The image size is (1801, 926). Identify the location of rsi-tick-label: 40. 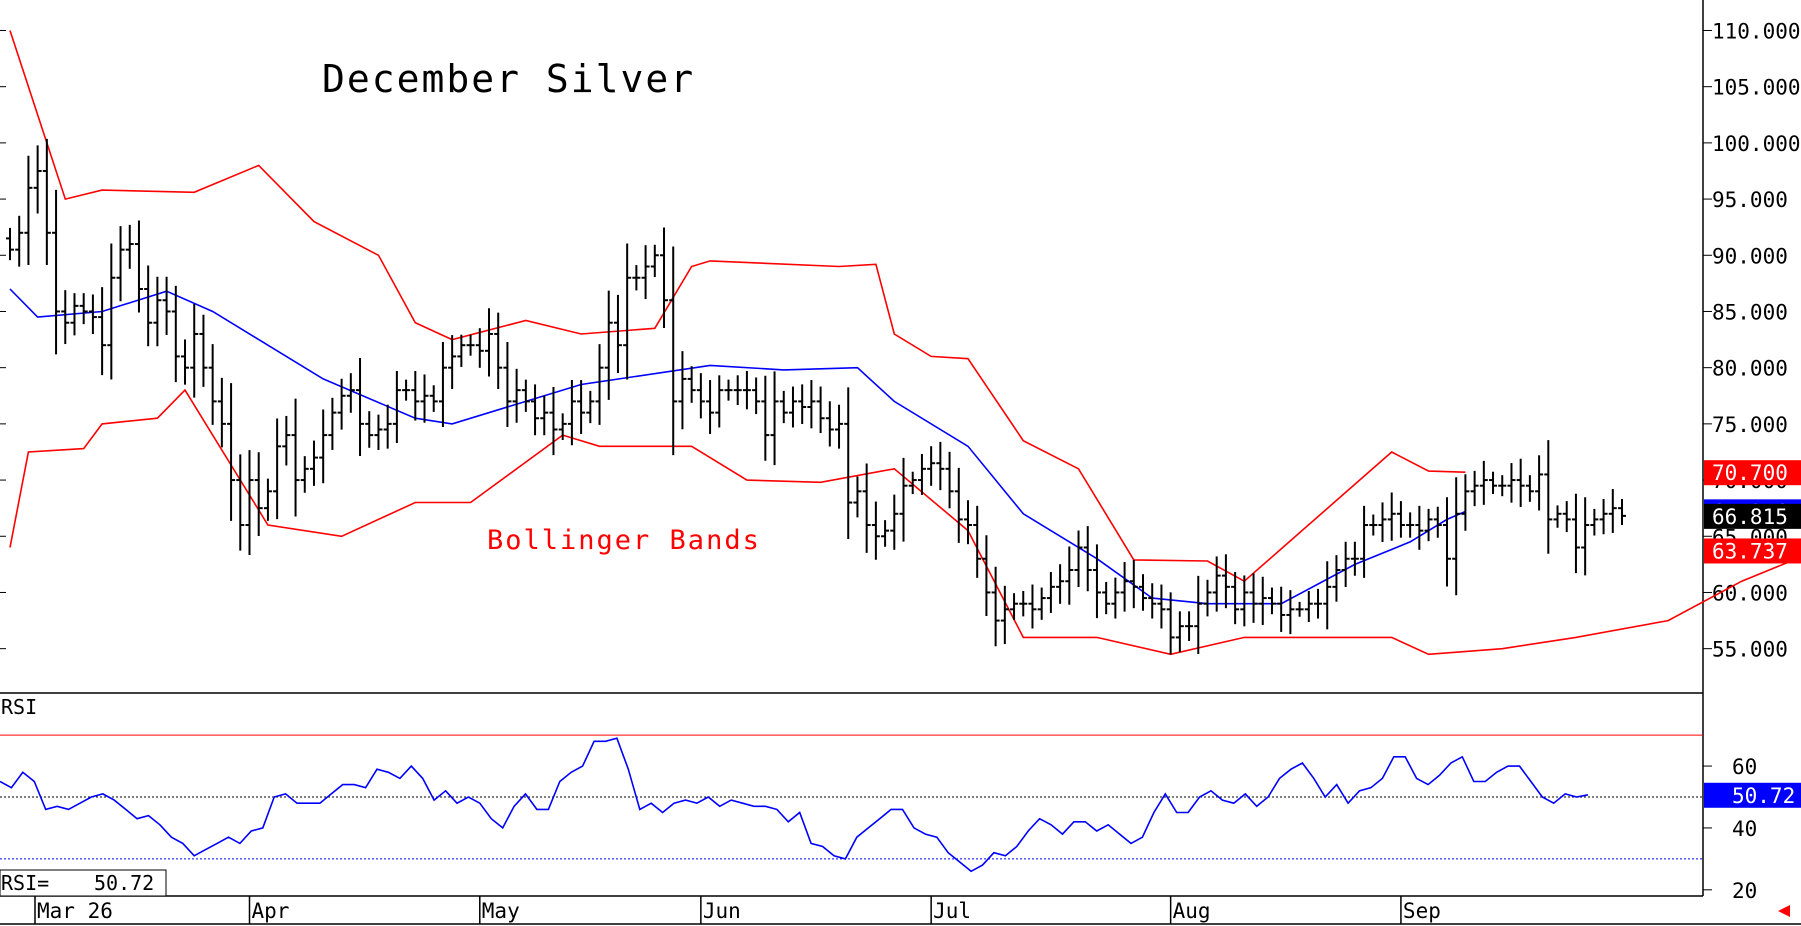
(1744, 829).